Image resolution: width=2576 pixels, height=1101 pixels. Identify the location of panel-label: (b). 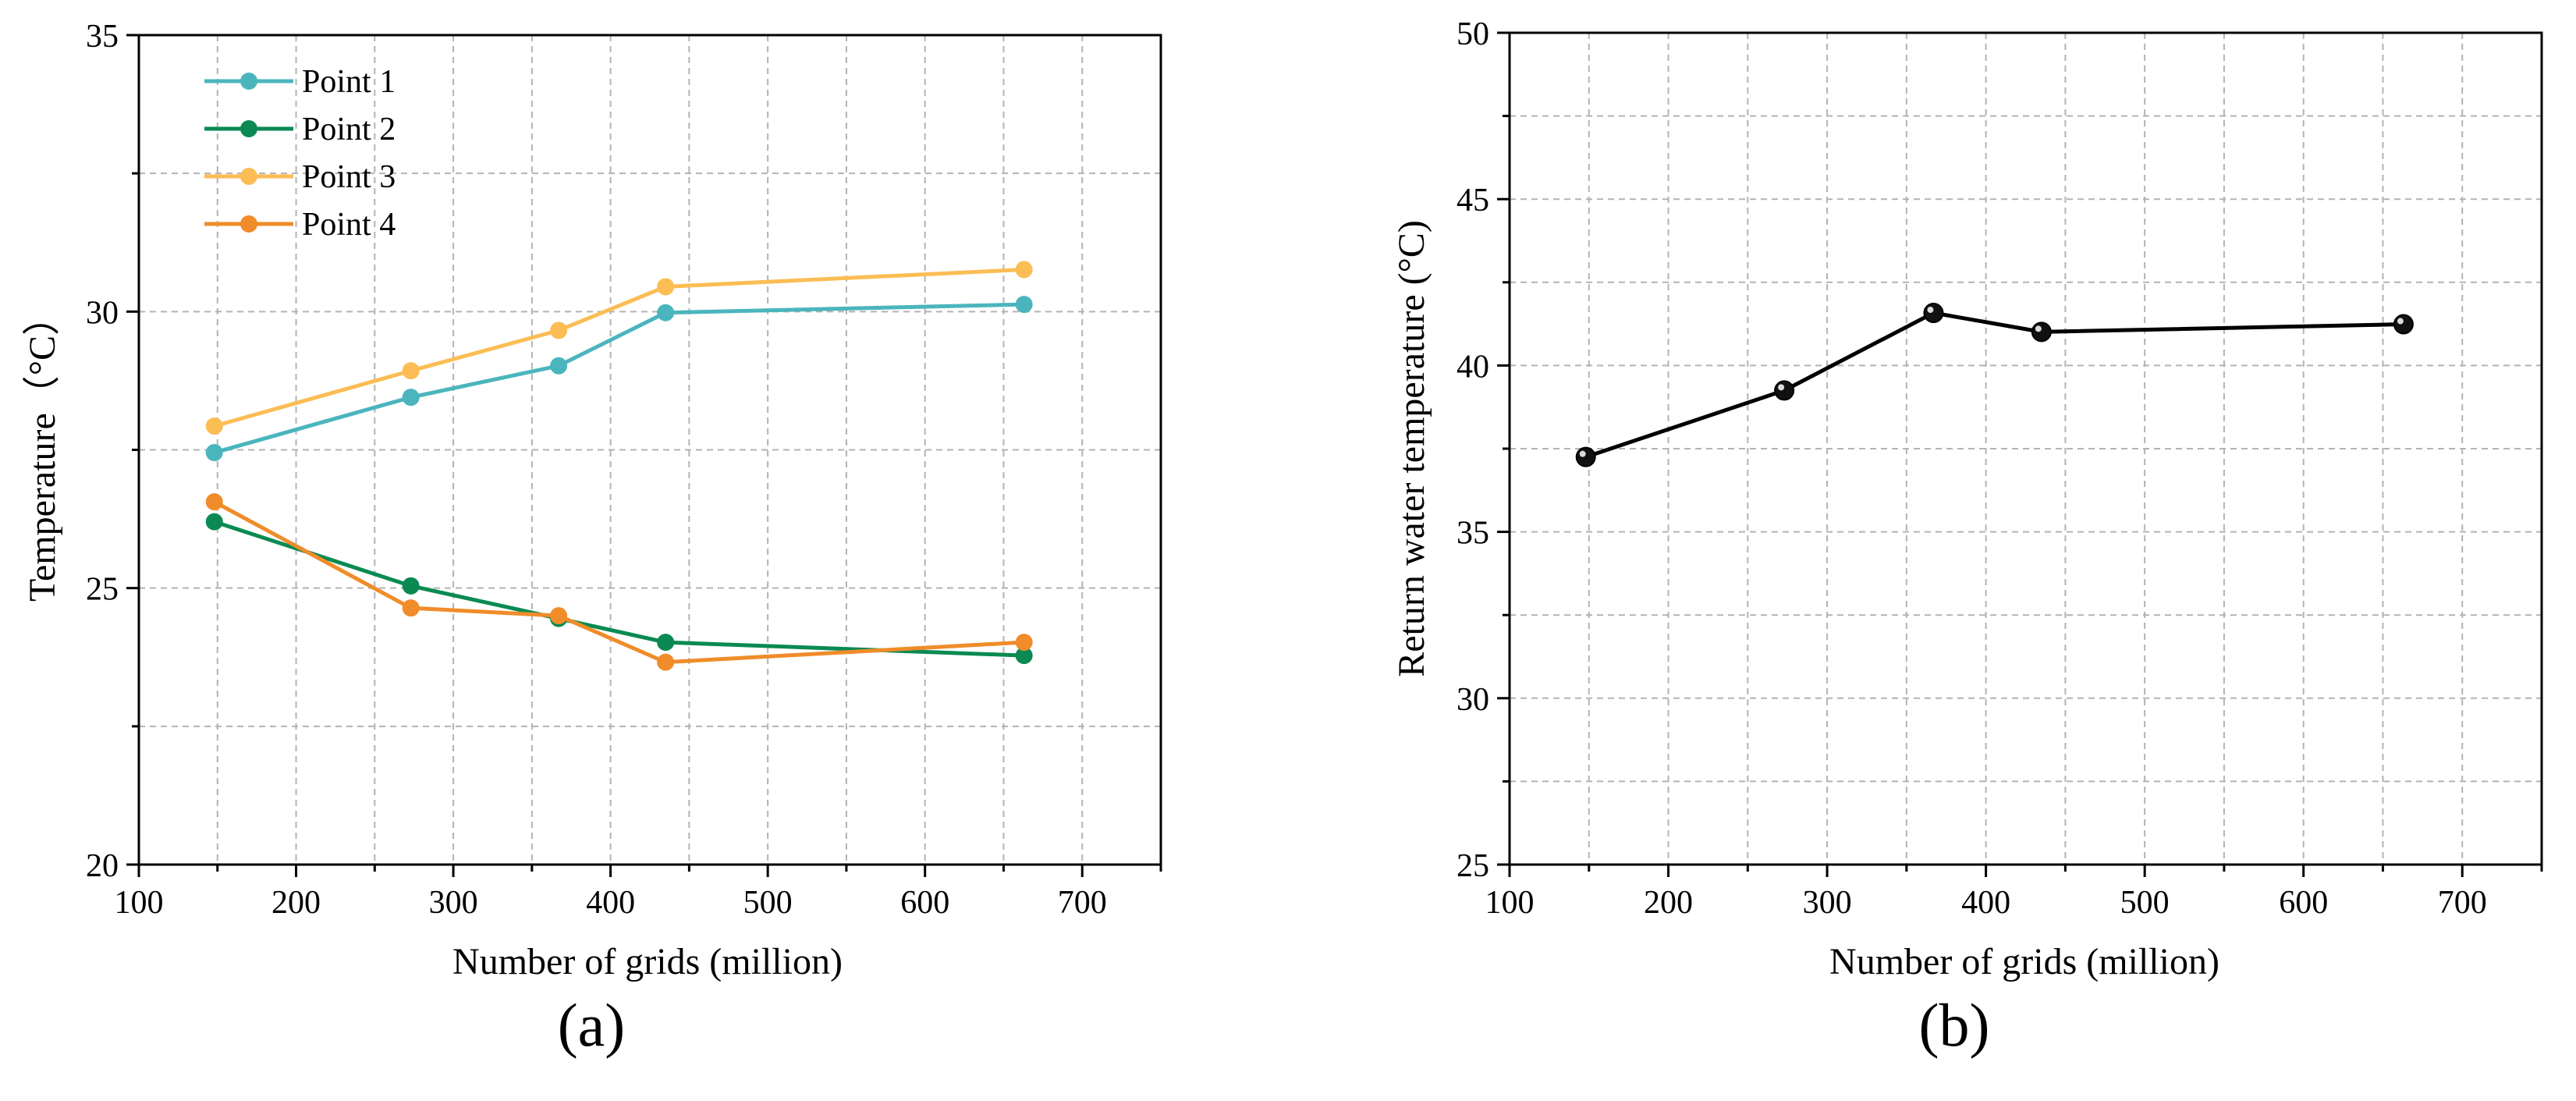
(1954, 1025).